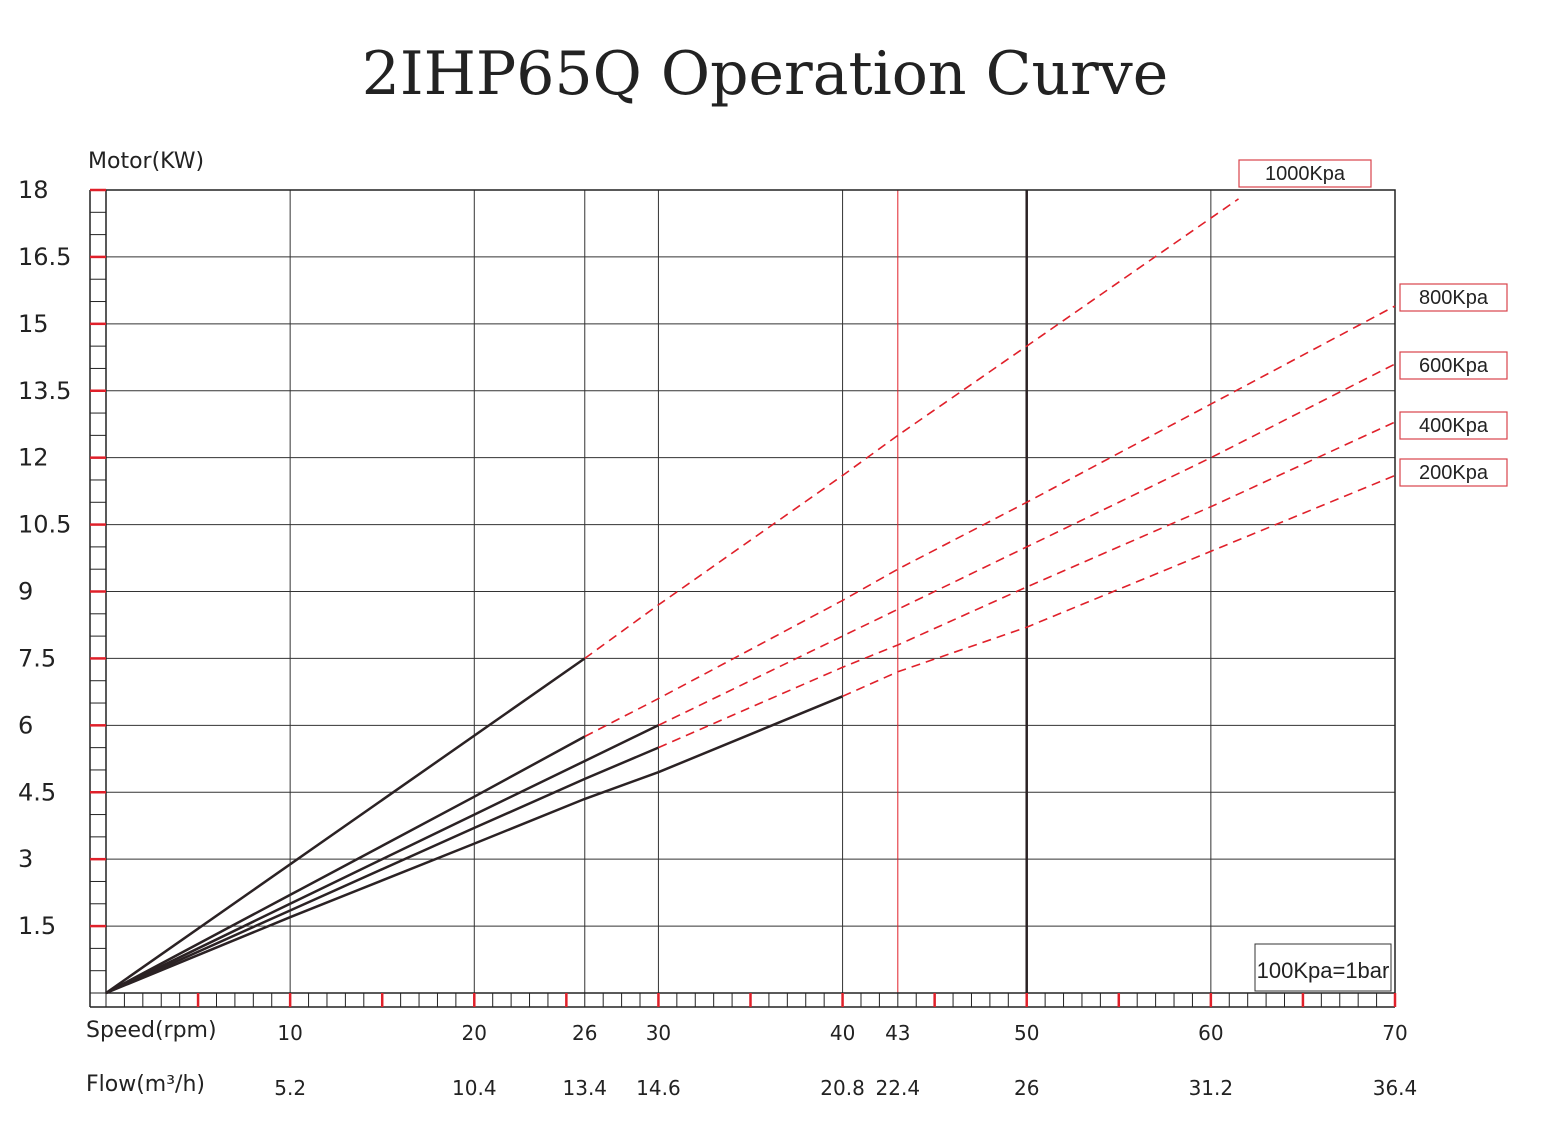  I want to click on flow-tick-label: 10.4, so click(474, 1088).